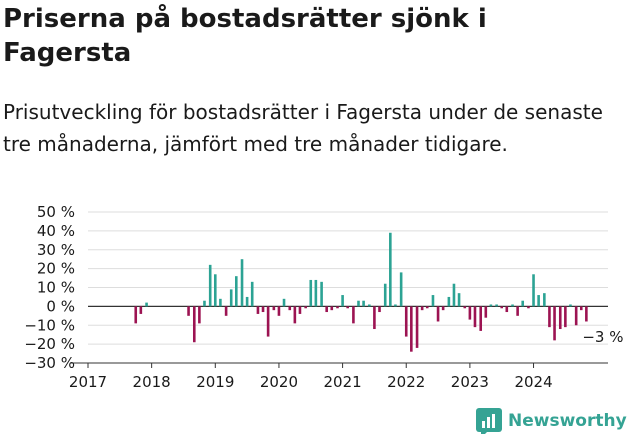  I want to click on x-tick-label: 2023, so click(470, 382).